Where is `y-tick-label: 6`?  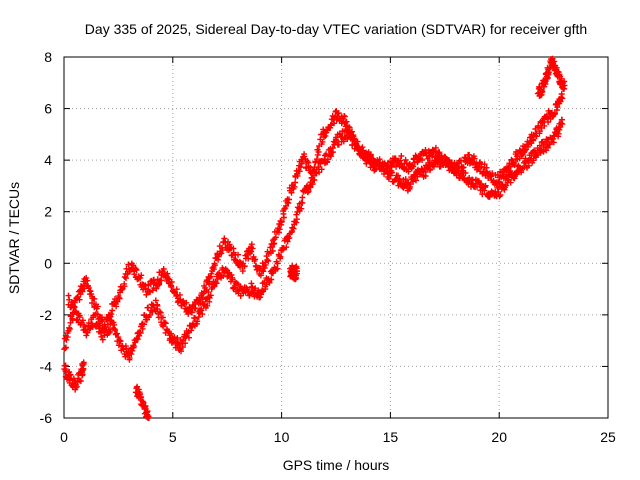
y-tick-label: 6 is located at coordinates (48, 109).